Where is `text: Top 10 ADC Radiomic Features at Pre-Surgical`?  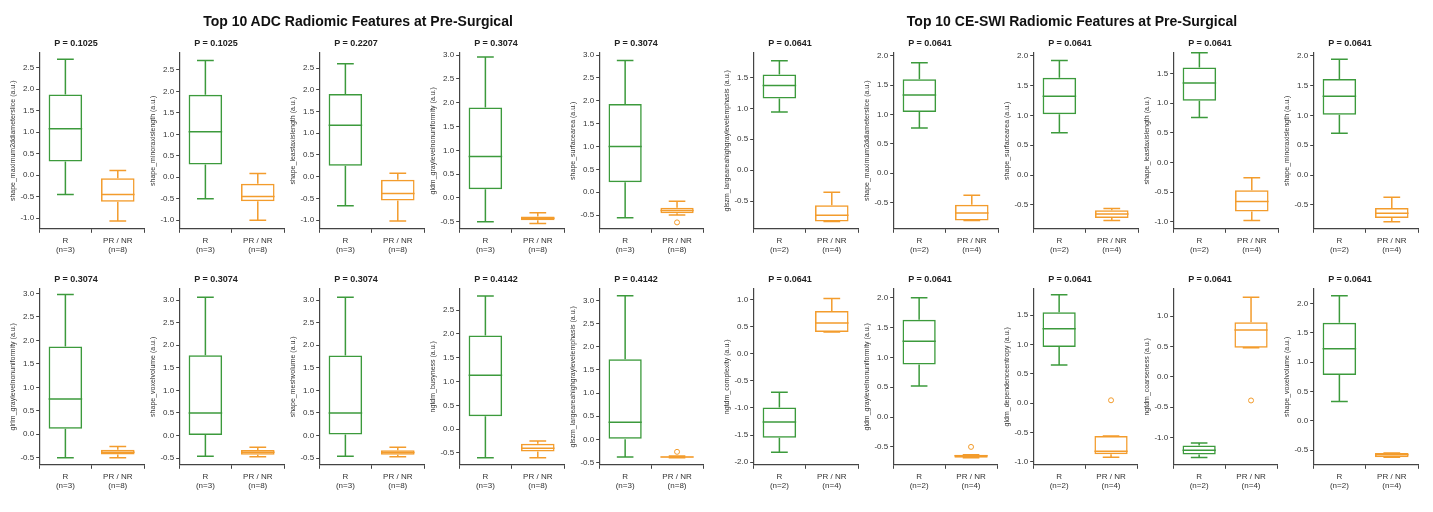 text: Top 10 ADC Radiomic Features at Pre-Surgical is located at coordinates (358, 21).